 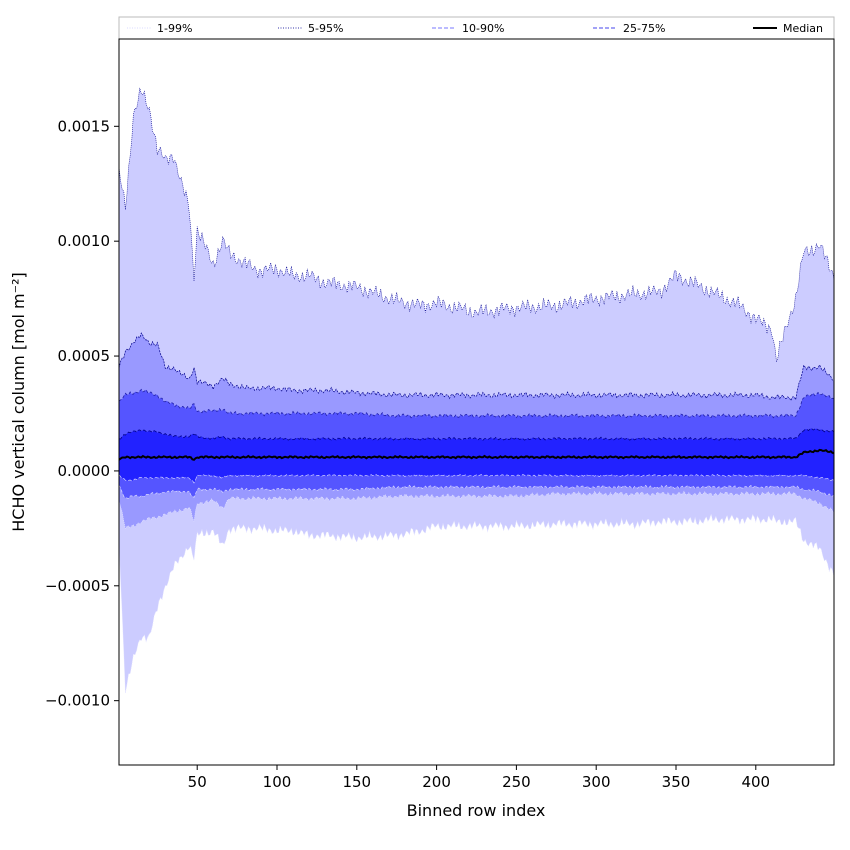 What do you see at coordinates (476, 479) in the screenshot?
I see `line-p25` at bounding box center [476, 479].